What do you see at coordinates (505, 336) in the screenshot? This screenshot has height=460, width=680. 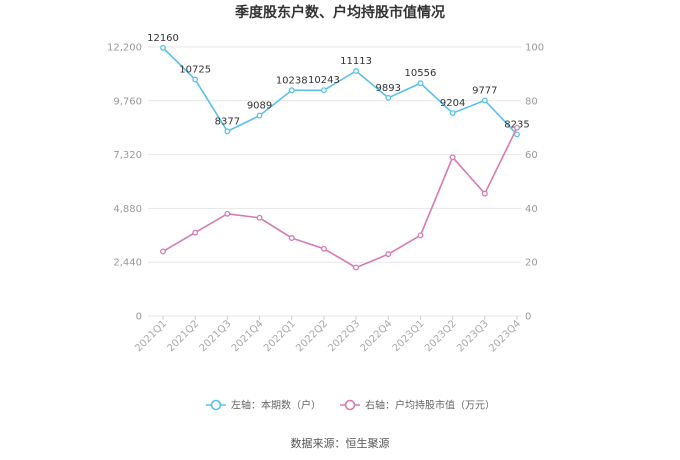 I see `x-tick-label: 2023Q4` at bounding box center [505, 336].